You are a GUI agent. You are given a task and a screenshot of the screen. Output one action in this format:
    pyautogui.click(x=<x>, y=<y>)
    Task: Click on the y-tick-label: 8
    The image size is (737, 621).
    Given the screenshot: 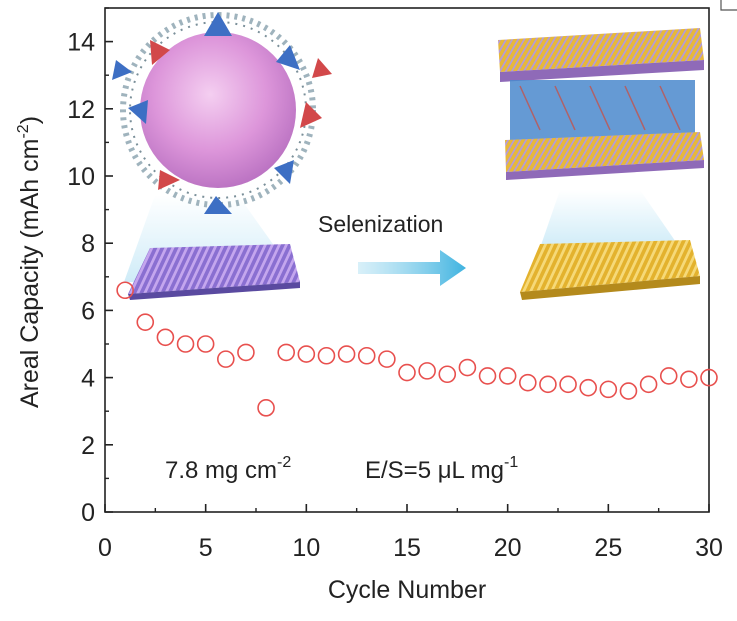 What is the action you would take?
    pyautogui.click(x=88, y=244)
    